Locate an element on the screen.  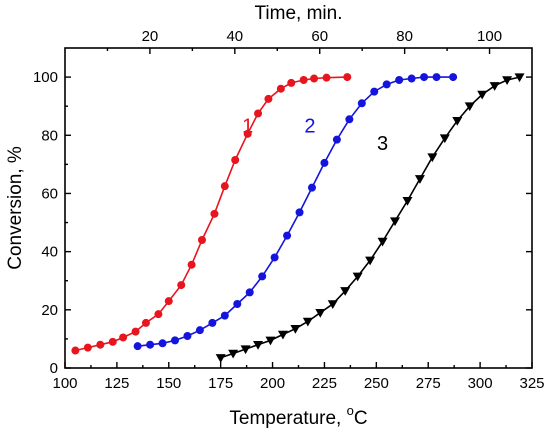
x-tick-label: 300 is located at coordinates (480, 383).